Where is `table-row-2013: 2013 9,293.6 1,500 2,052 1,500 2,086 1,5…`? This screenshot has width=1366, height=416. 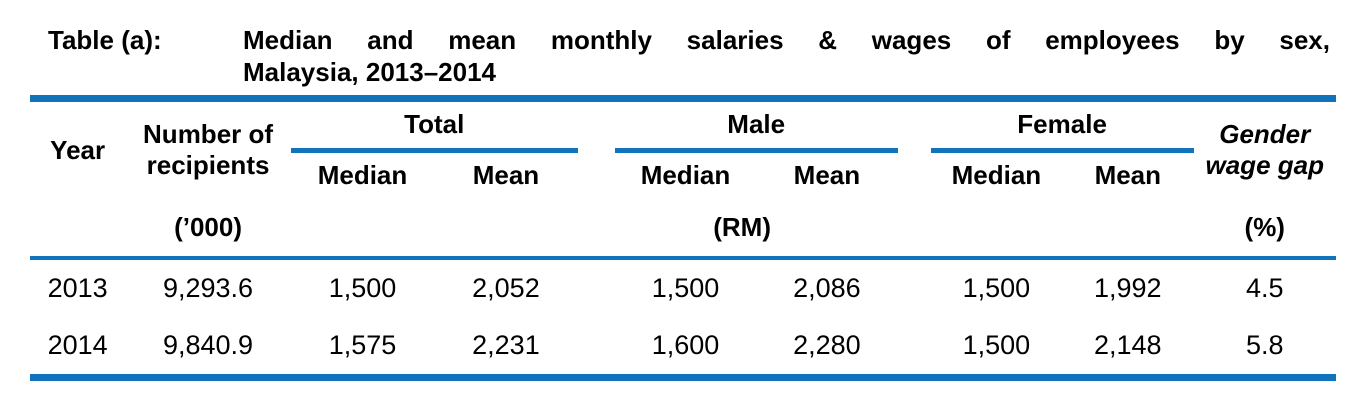 table-row-2013: 2013 9,293.6 1,500 2,052 1,500 2,086 1,5… is located at coordinates (683, 287).